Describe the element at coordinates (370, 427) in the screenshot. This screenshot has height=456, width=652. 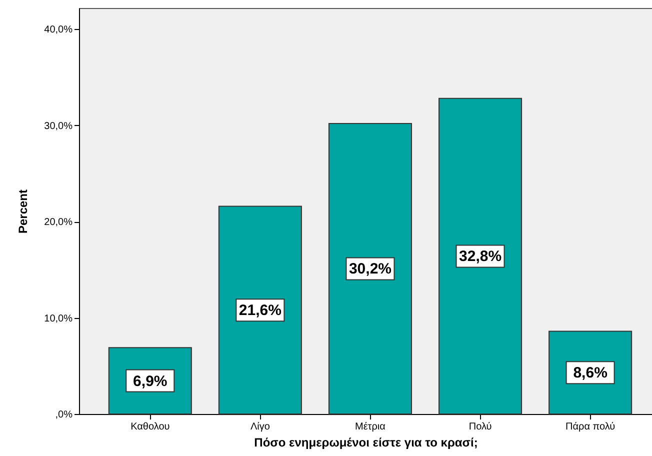
I see `x-tick-label: Μέτρια` at that location.